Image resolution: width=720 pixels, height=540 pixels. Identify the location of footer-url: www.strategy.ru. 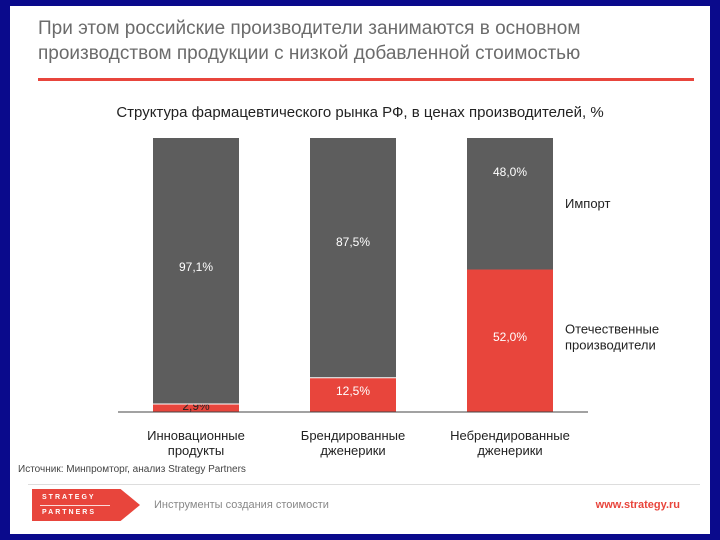
(637, 505).